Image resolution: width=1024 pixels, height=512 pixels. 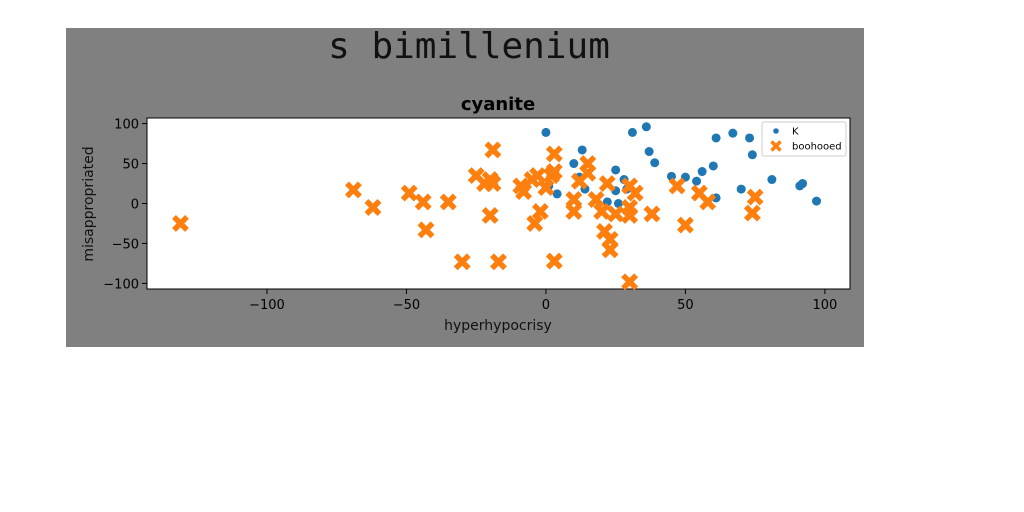 What do you see at coordinates (817, 147) in the screenshot?
I see `legend-label: boohooed` at bounding box center [817, 147].